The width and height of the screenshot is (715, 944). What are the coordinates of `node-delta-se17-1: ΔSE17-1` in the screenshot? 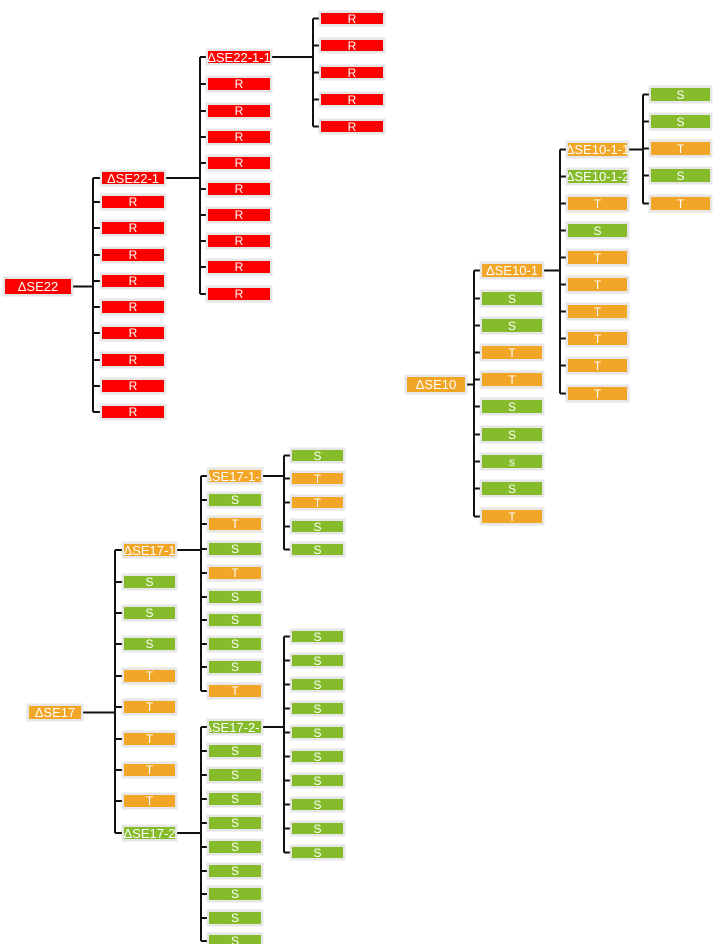 It's located at (149, 550).